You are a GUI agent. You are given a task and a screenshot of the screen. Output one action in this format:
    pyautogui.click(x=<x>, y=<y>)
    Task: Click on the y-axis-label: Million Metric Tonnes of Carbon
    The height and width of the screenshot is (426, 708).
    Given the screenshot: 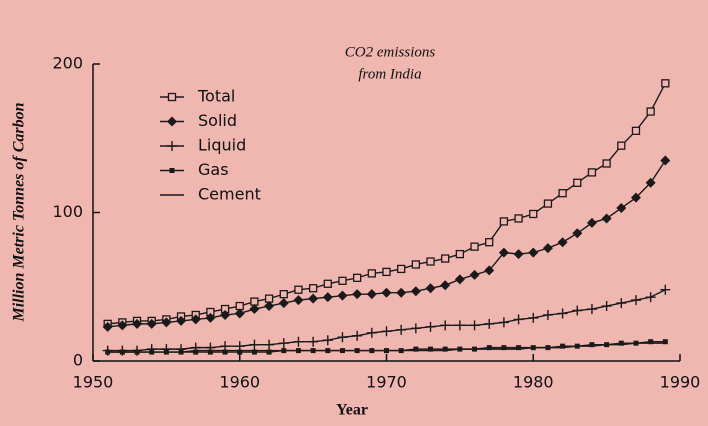 What is the action you would take?
    pyautogui.click(x=19, y=212)
    